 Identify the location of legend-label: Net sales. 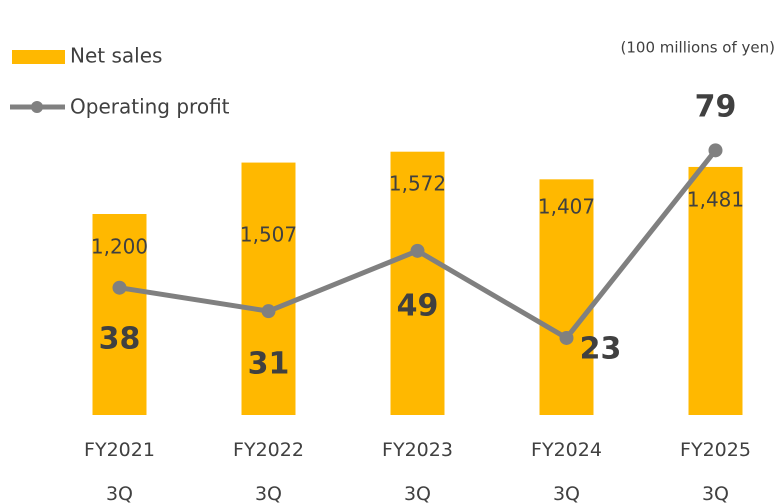
(116, 56).